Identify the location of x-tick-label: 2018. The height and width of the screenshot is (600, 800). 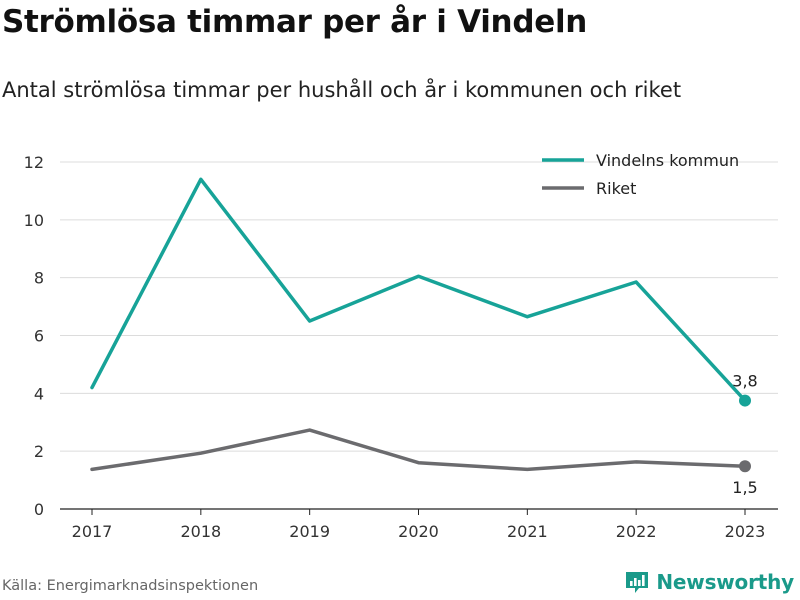
(200, 531).